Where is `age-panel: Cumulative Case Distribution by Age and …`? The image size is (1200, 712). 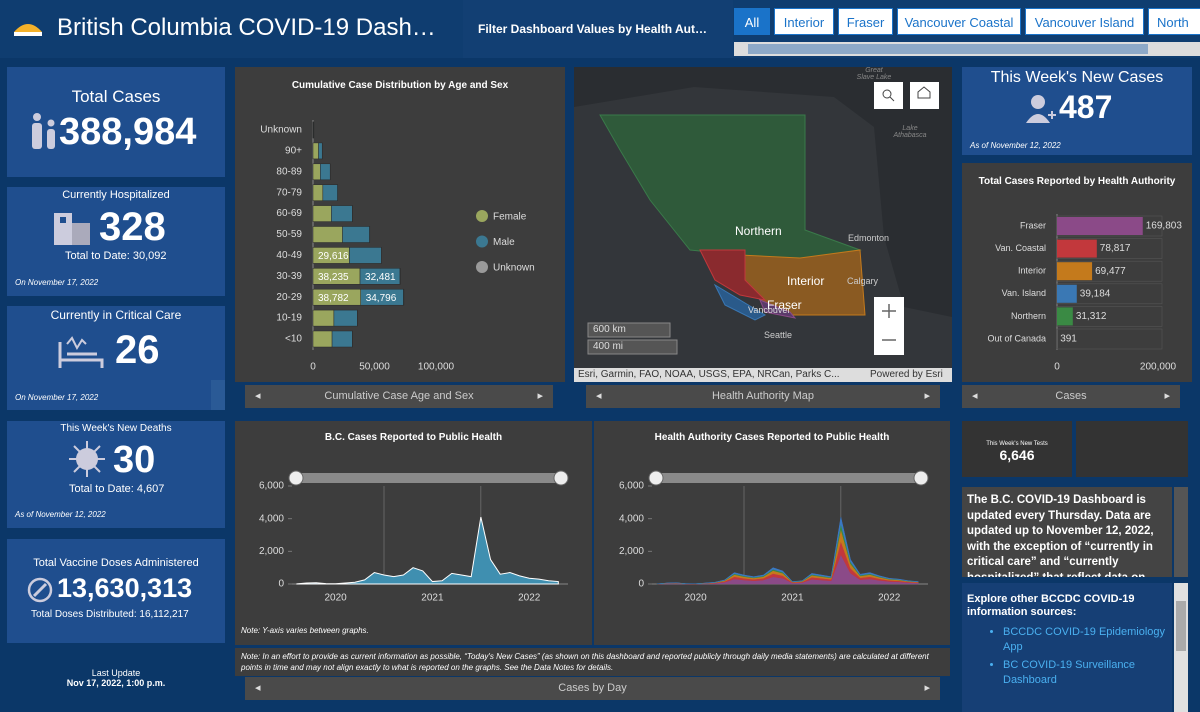
age-panel: Cumulative Case Distribution by Age and … is located at coordinates (400, 224).